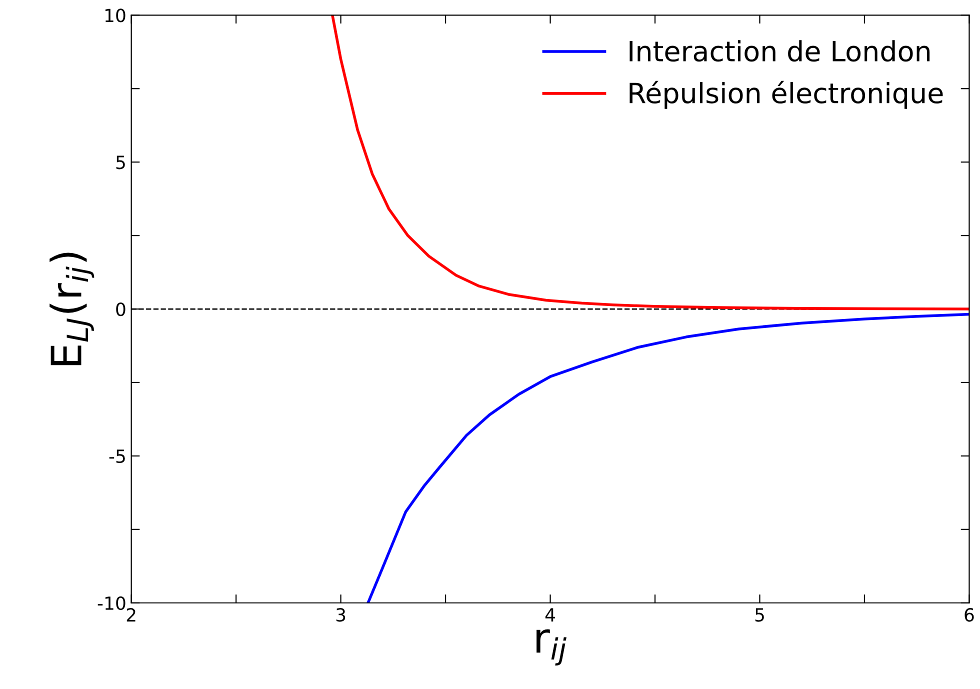 The width and height of the screenshot is (980, 689). What do you see at coordinates (551, 647) in the screenshot?
I see `x-axis-title: r$_{ij}$` at bounding box center [551, 647].